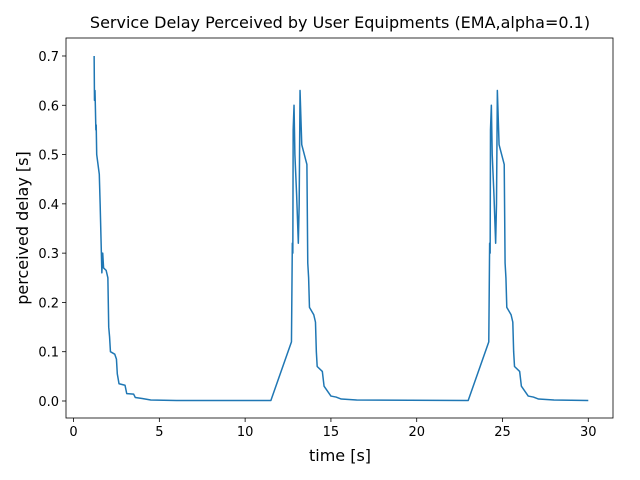  I want to click on y-tick-label: 0.5, so click(48, 156).